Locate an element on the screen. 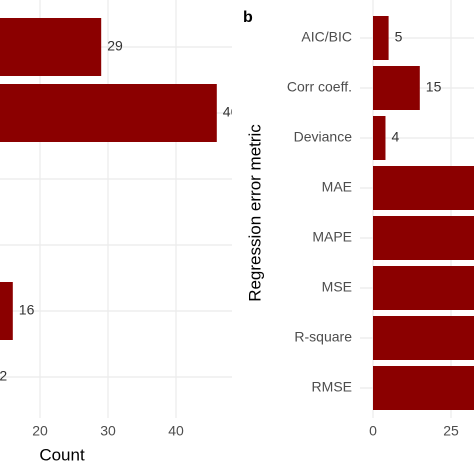  y-tick-label: R-square is located at coordinates (323, 337).